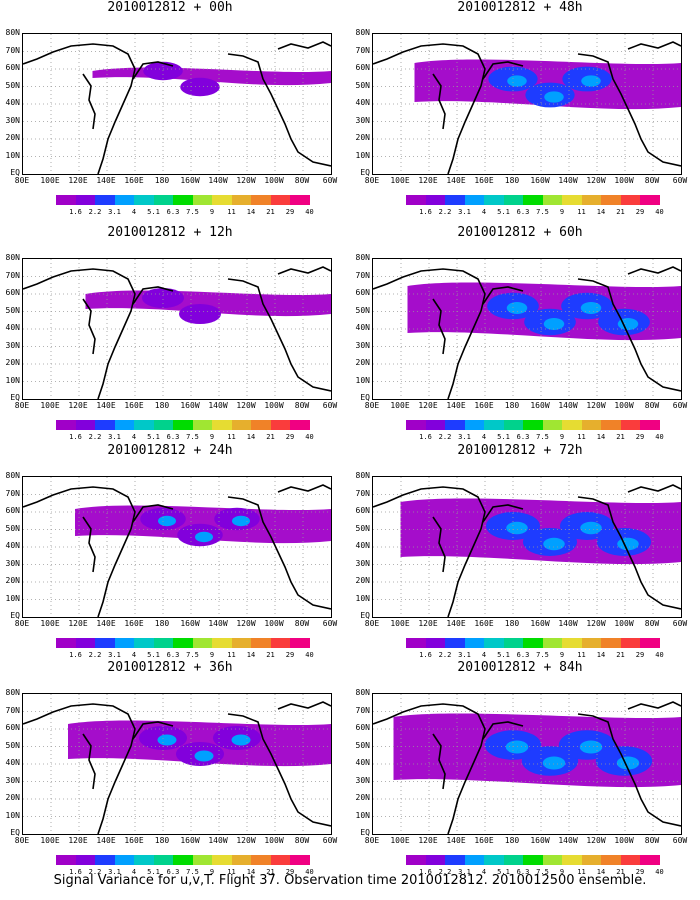 The height and width of the screenshot is (900, 700). I want to click on panel-title: 2010012812 + 36h, so click(170, 667).